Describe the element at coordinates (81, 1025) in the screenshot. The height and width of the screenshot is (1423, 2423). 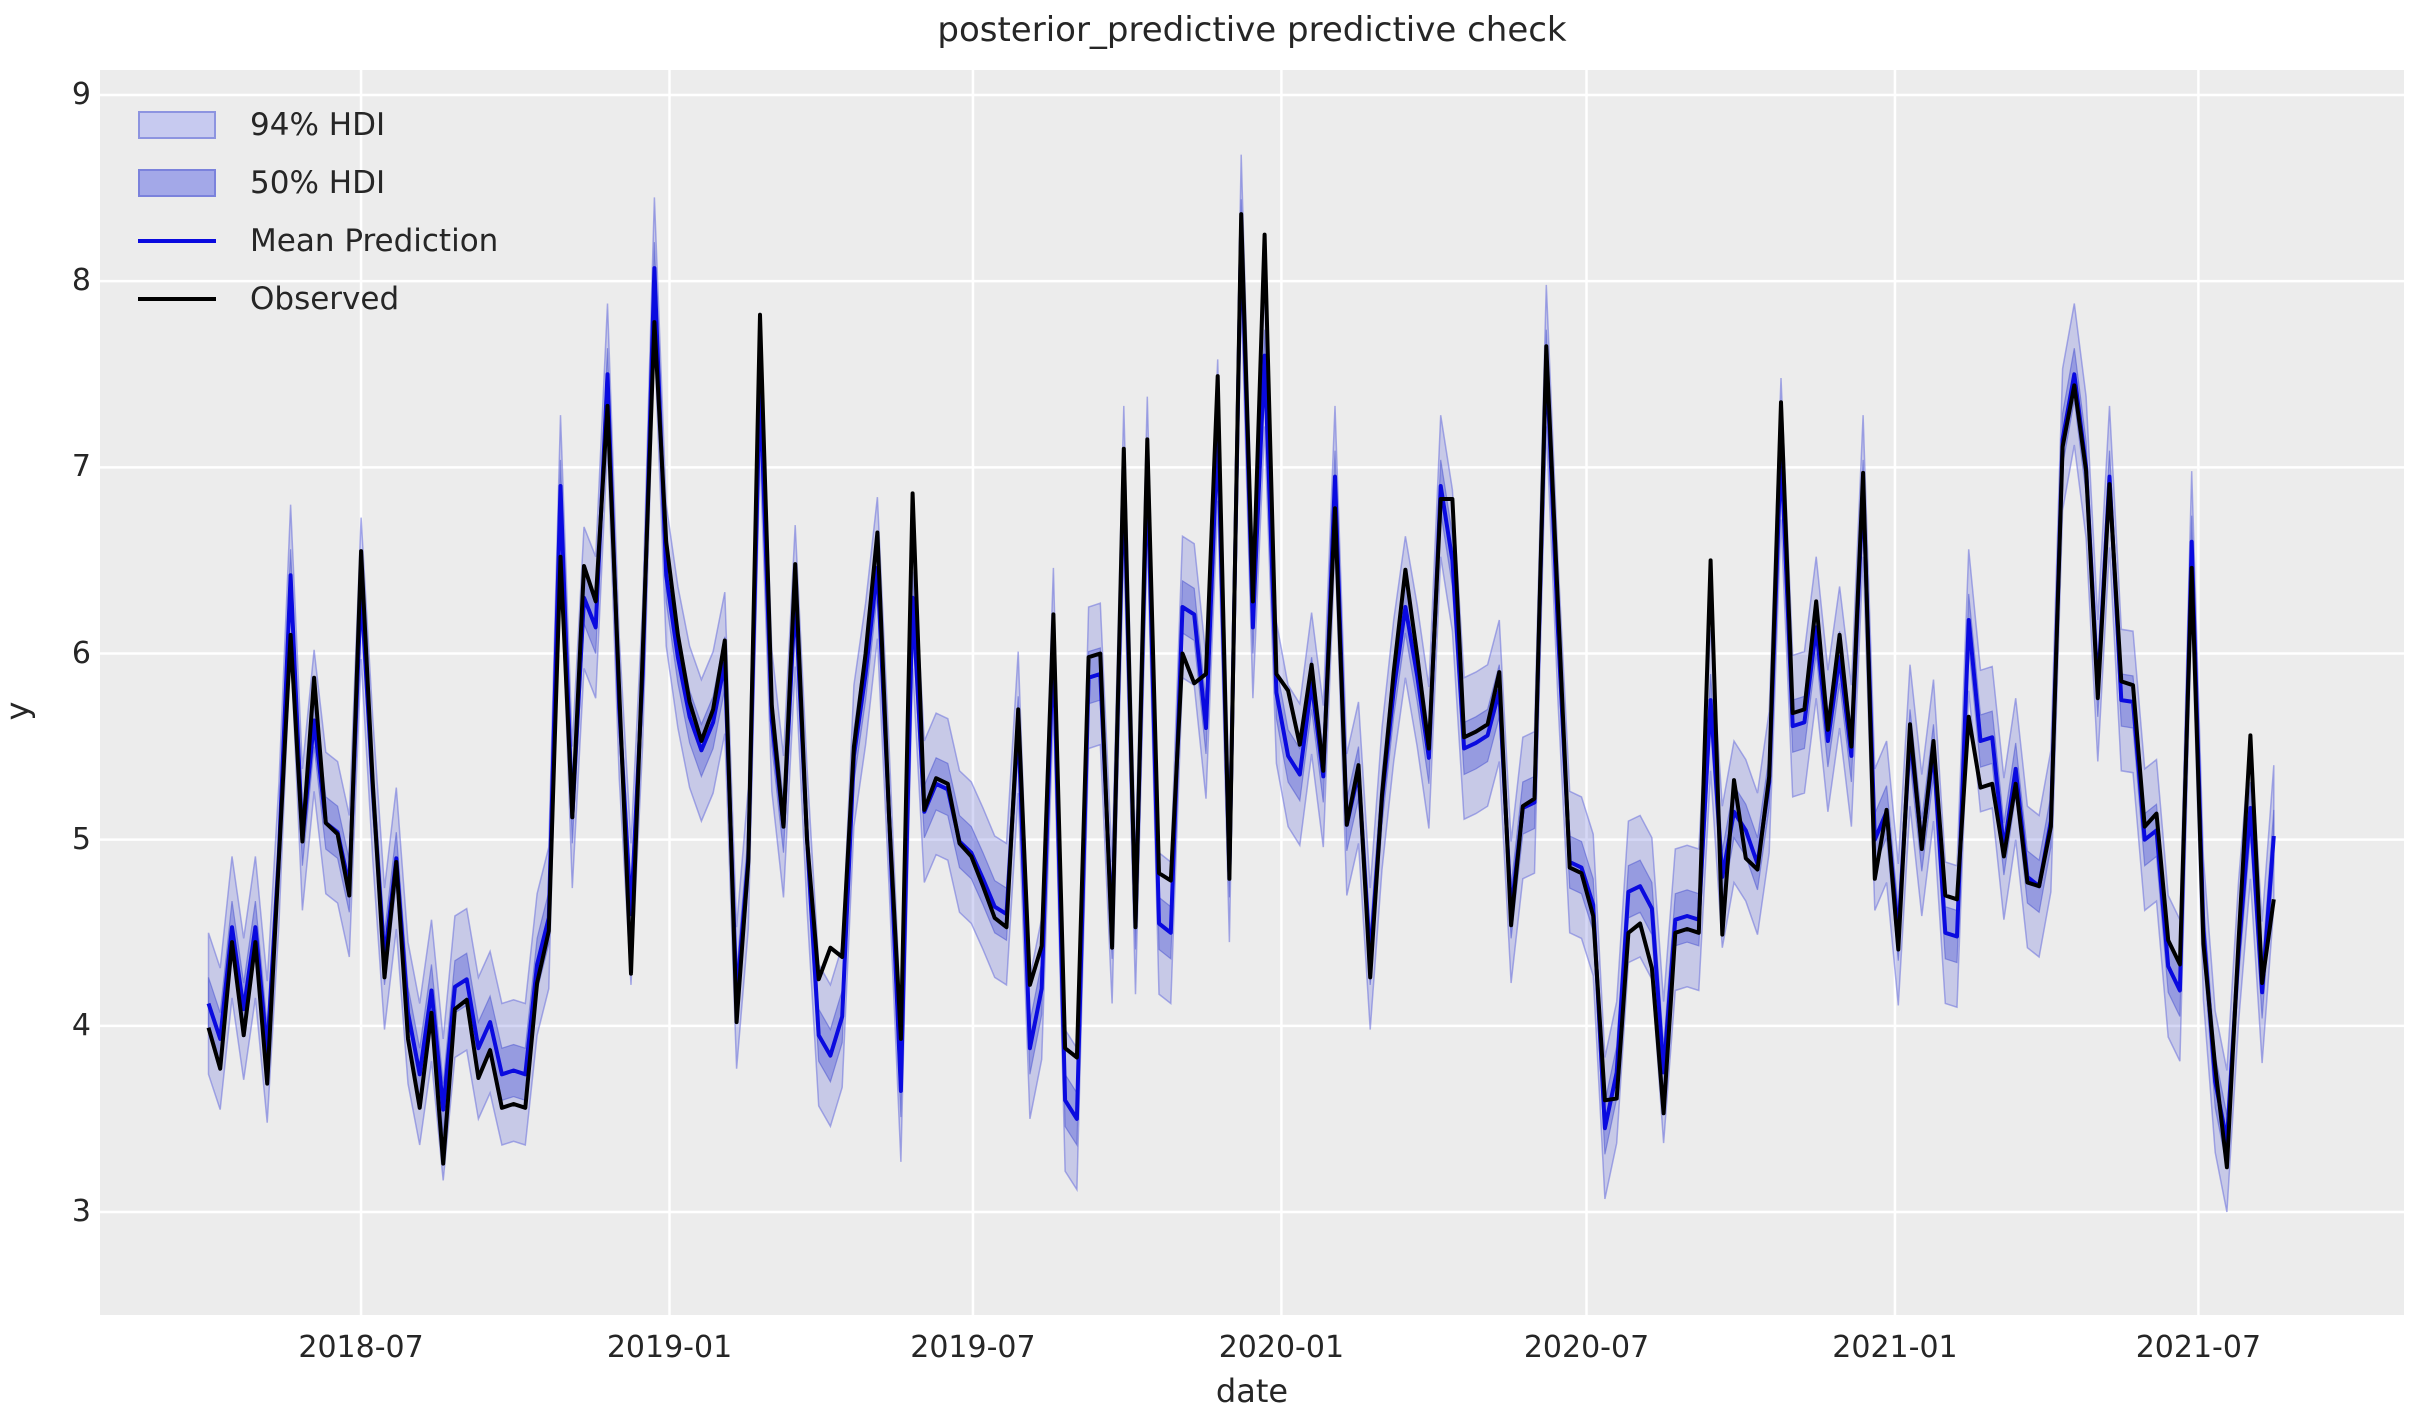
I see `y-tick-label: 4` at that location.